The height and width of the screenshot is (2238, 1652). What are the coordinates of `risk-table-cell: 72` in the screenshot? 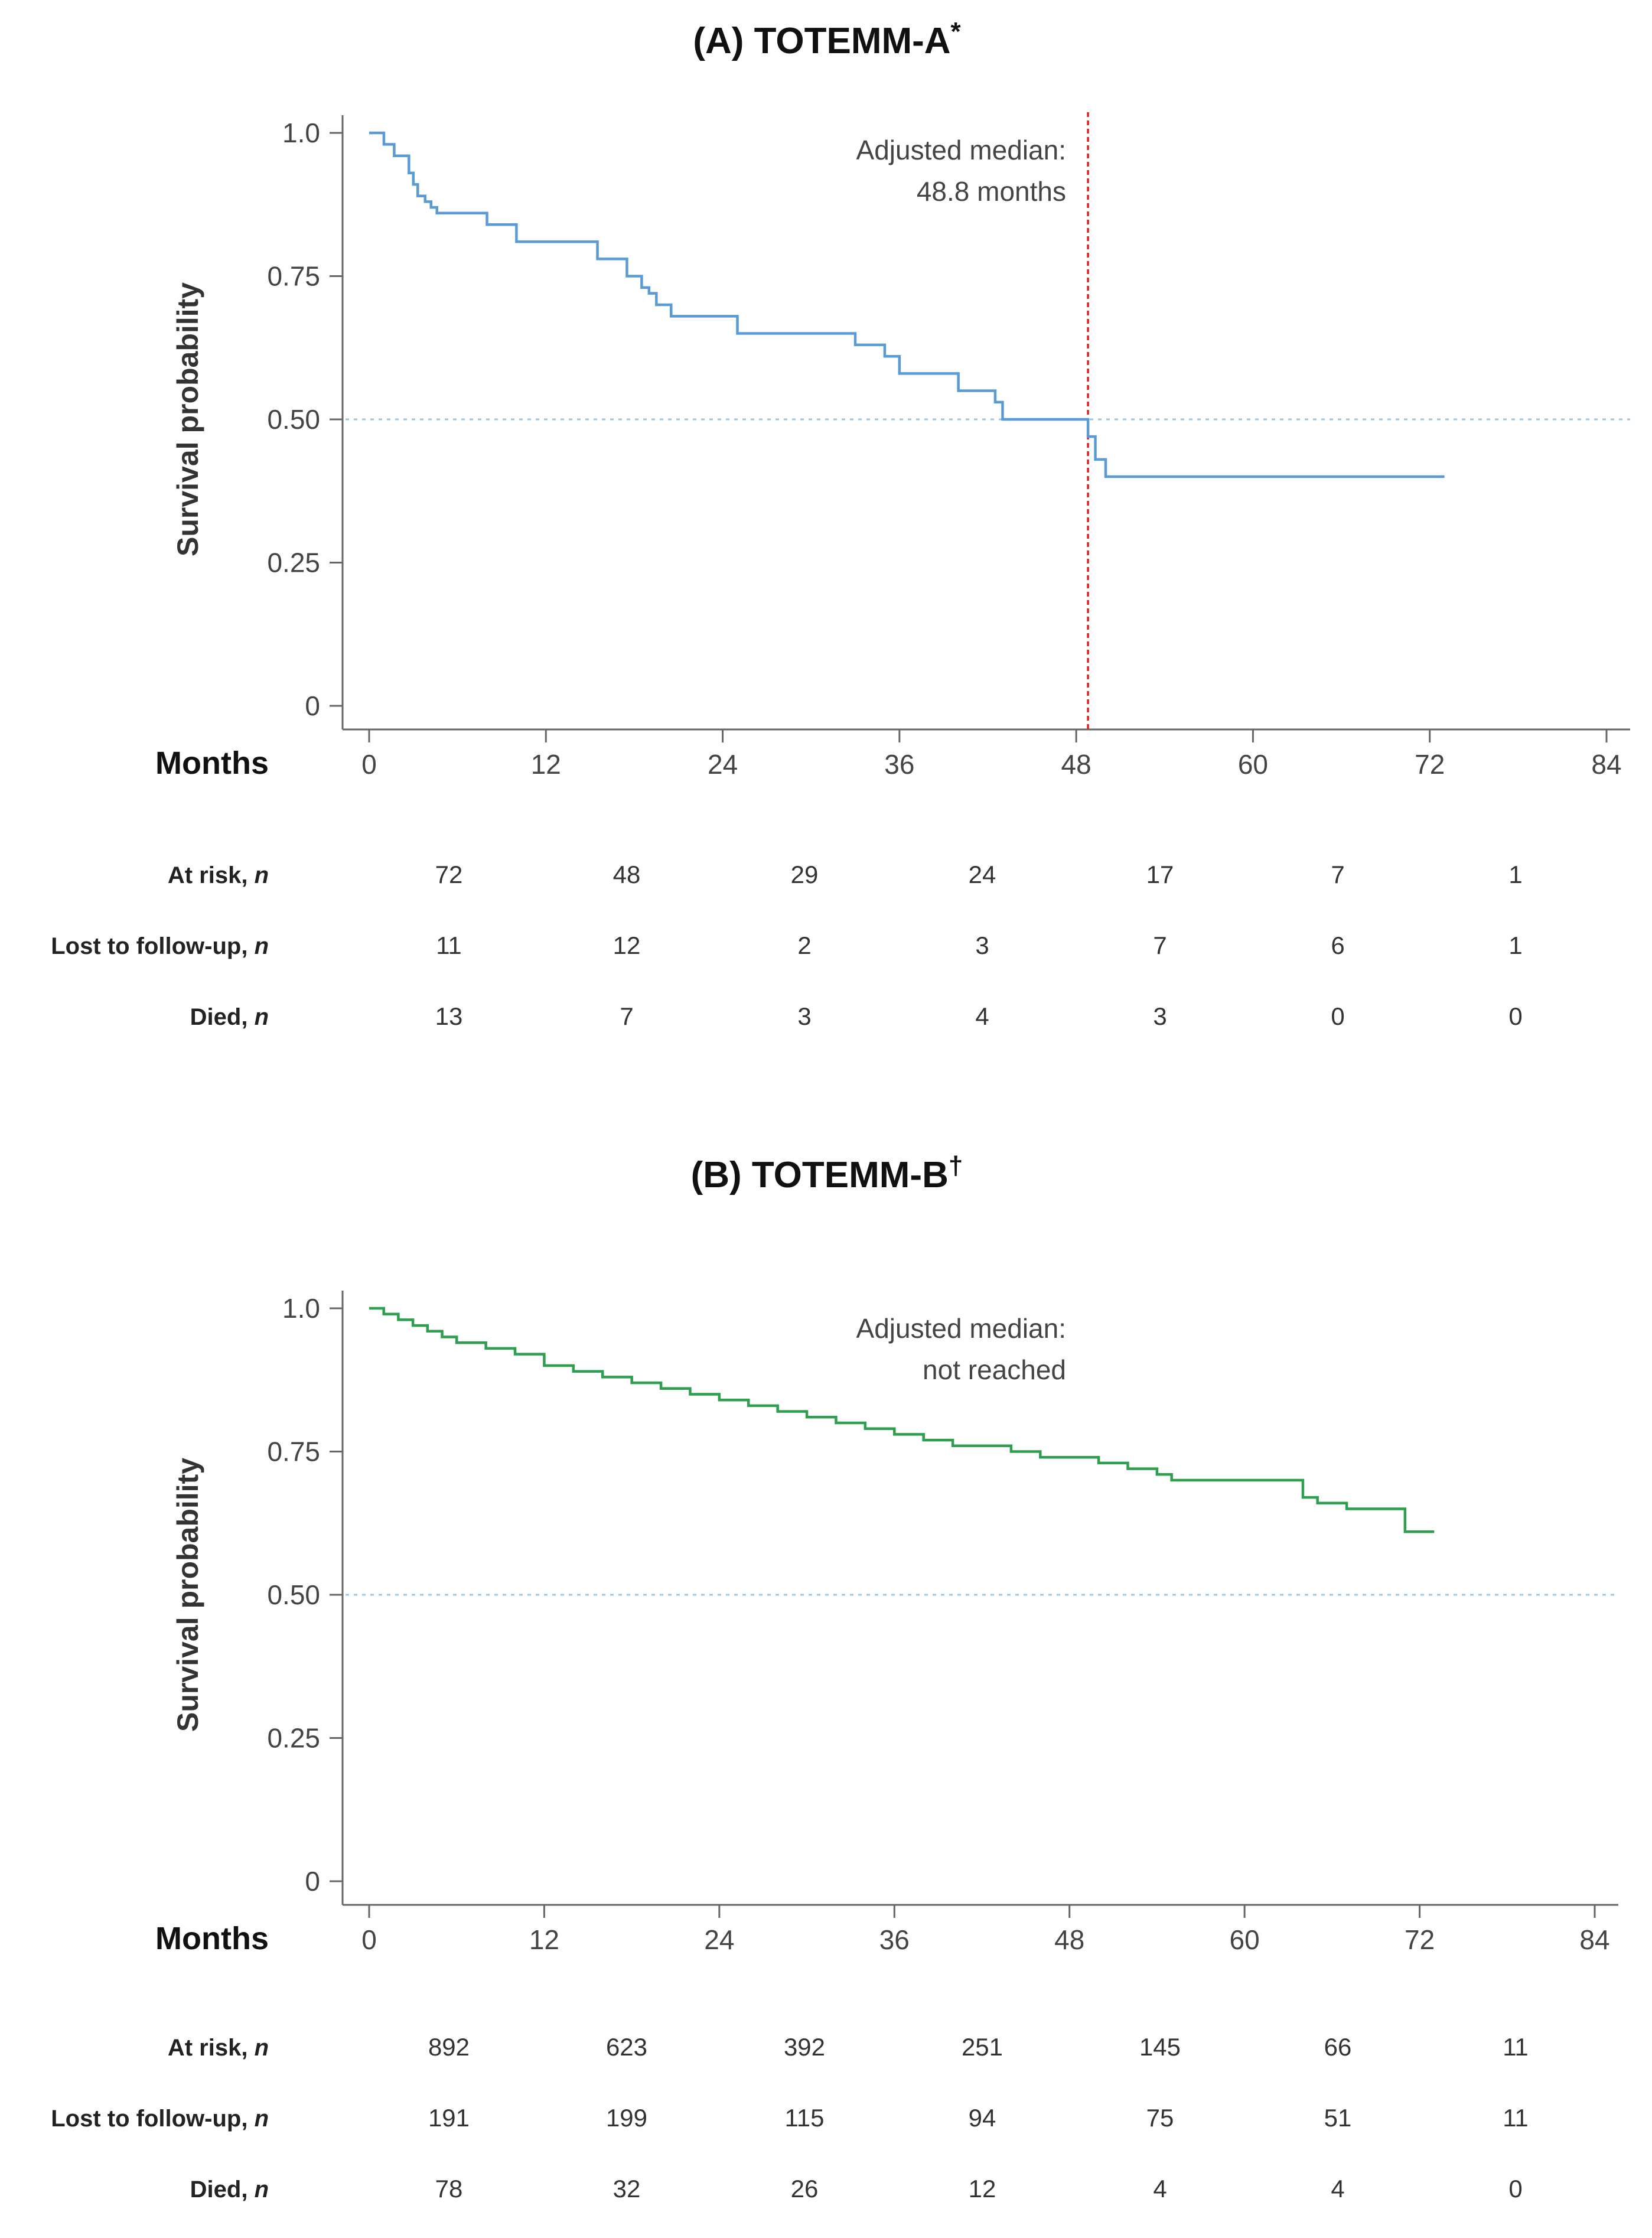 It's located at (449, 874).